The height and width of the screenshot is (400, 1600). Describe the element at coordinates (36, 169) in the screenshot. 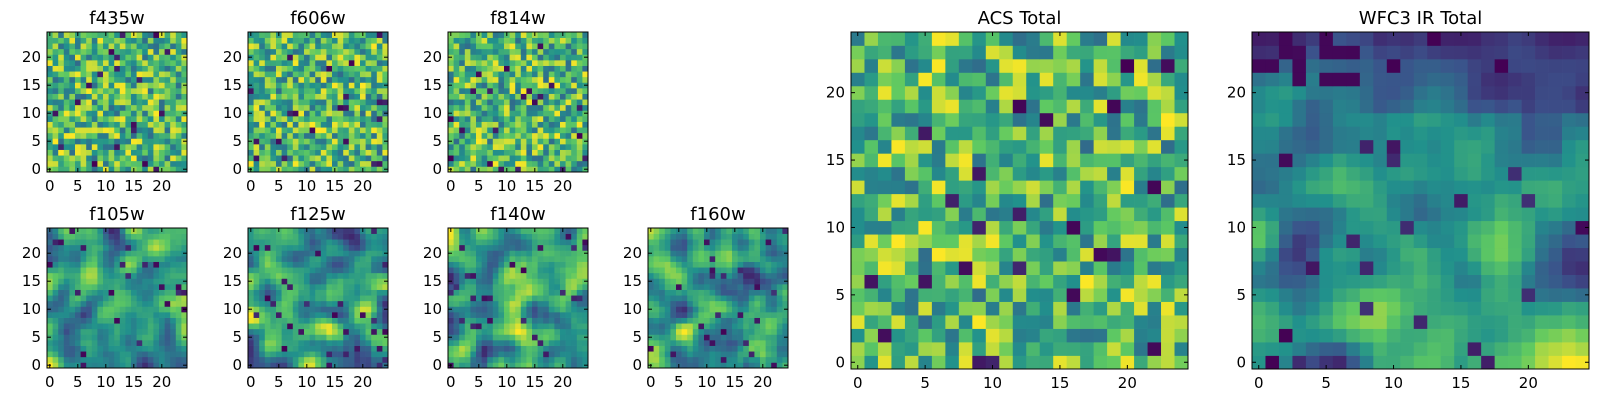

I see `y-tick-label: 0` at that location.